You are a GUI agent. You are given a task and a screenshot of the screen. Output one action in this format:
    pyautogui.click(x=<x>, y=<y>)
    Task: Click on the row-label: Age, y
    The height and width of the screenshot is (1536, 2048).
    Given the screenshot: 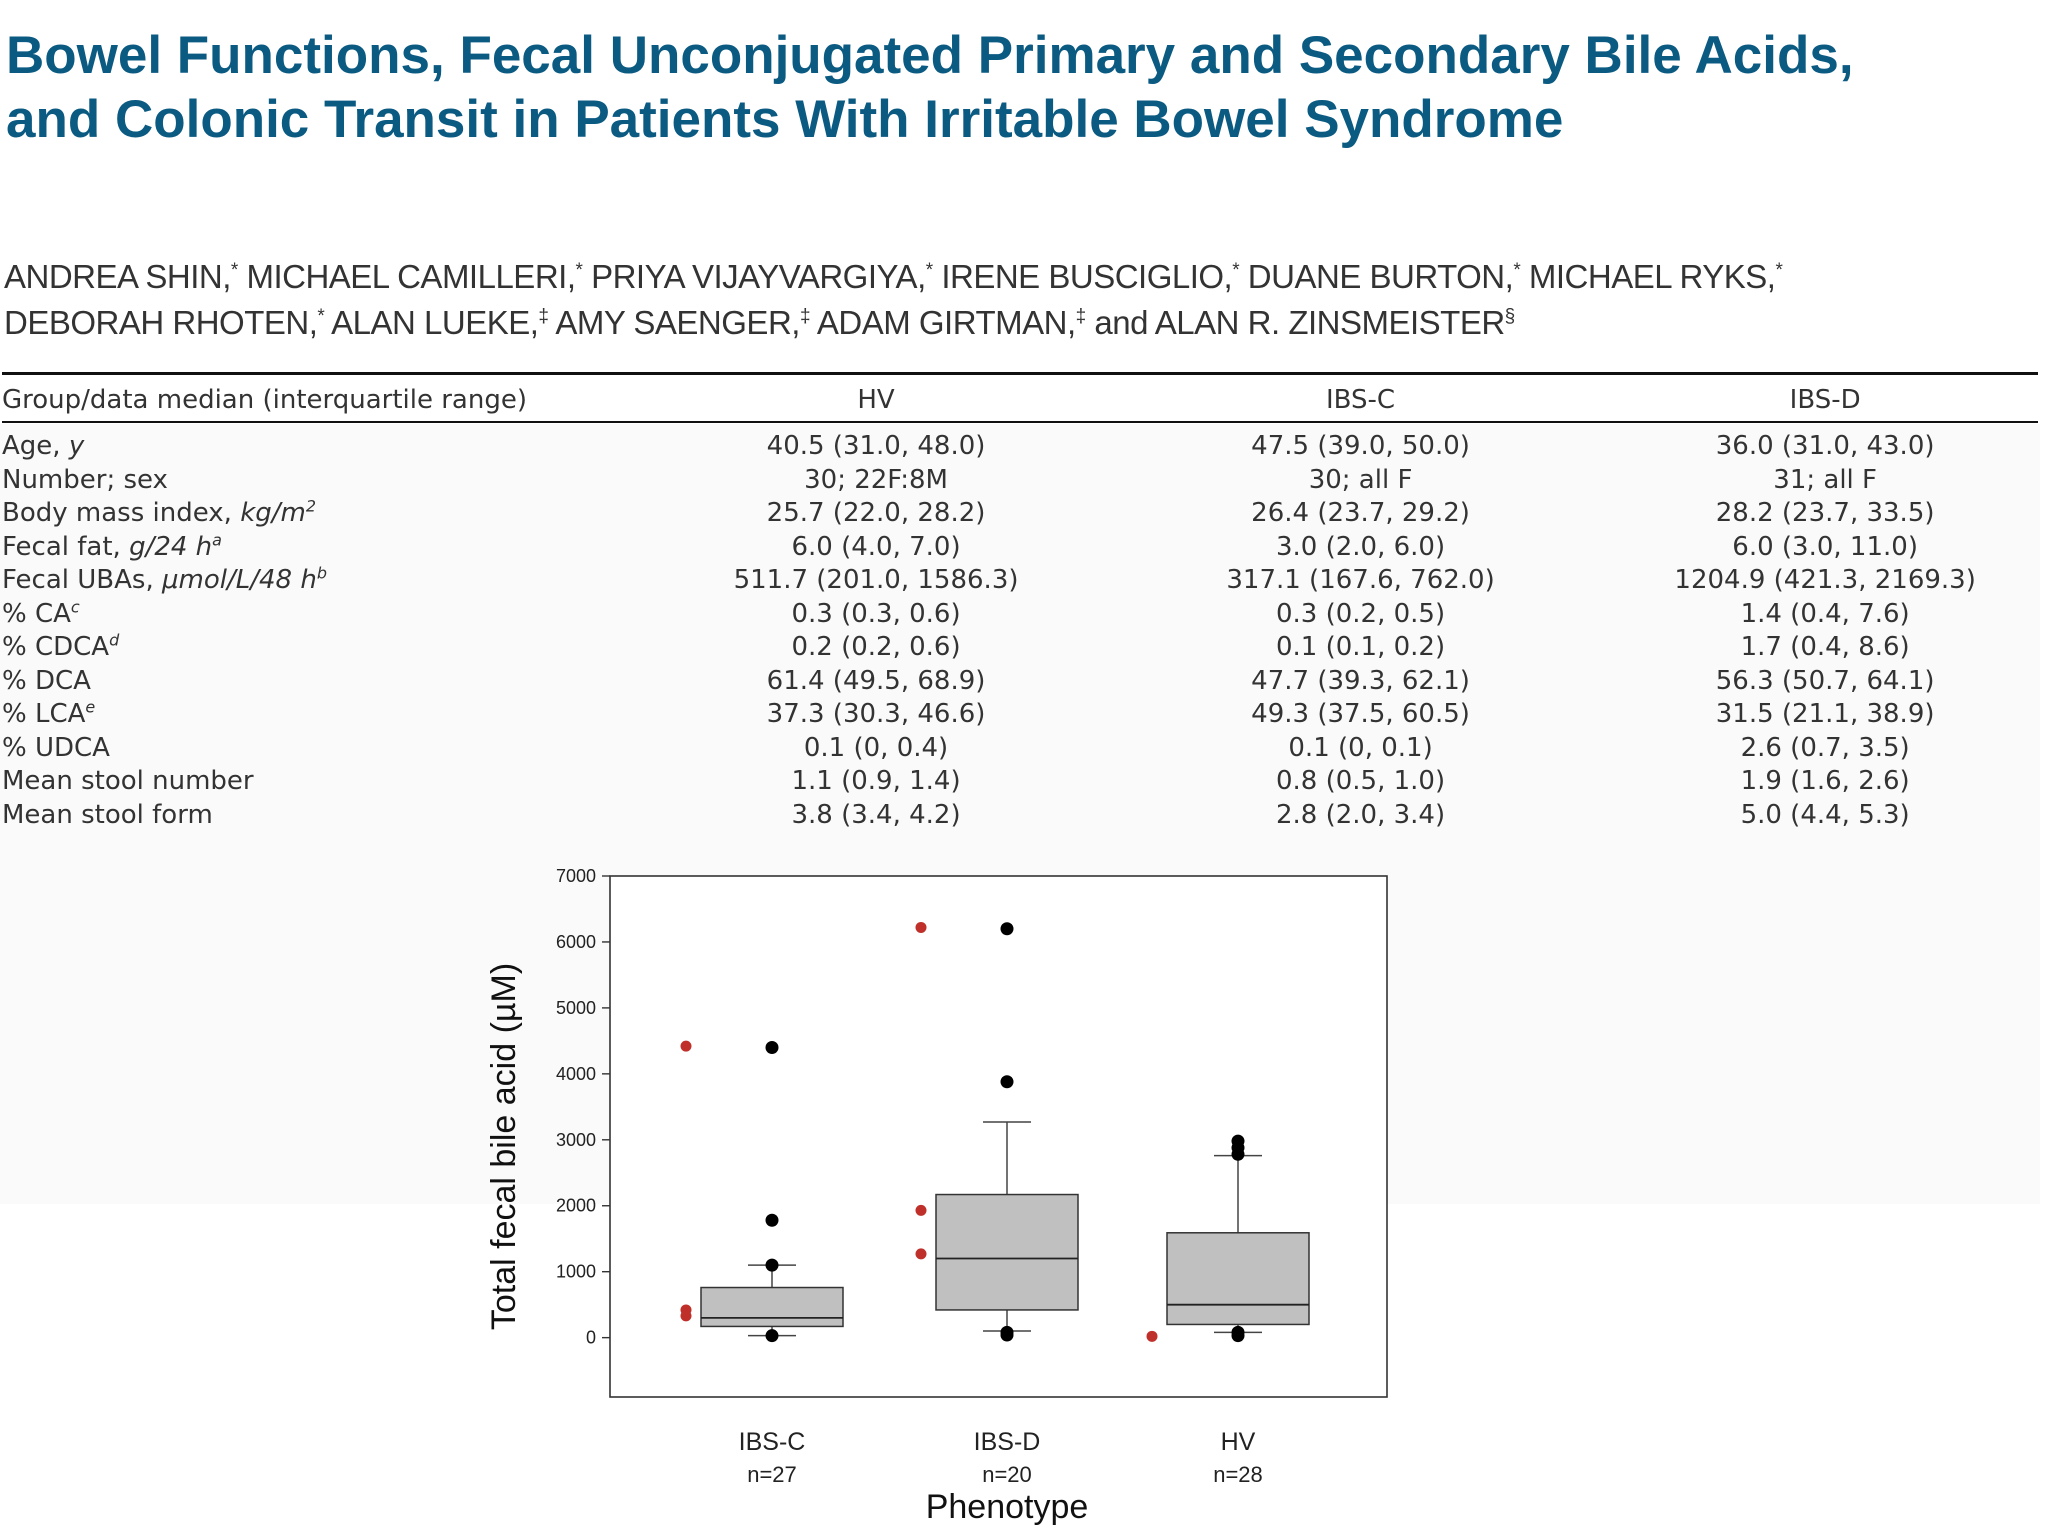 What is the action you would take?
    pyautogui.click(x=320, y=442)
    